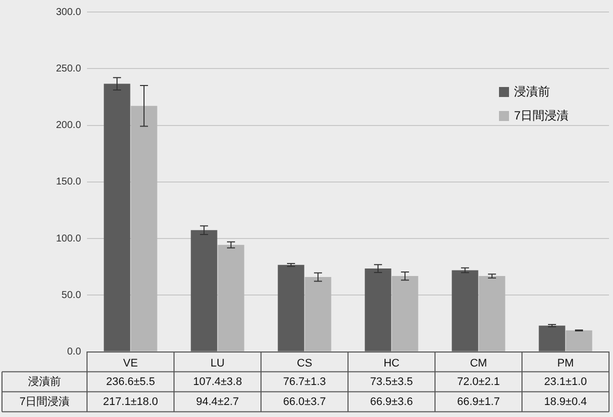 The width and height of the screenshot is (613, 417). What do you see at coordinates (532, 91) in the screenshot?
I see `legend-label: 浸漬前` at bounding box center [532, 91].